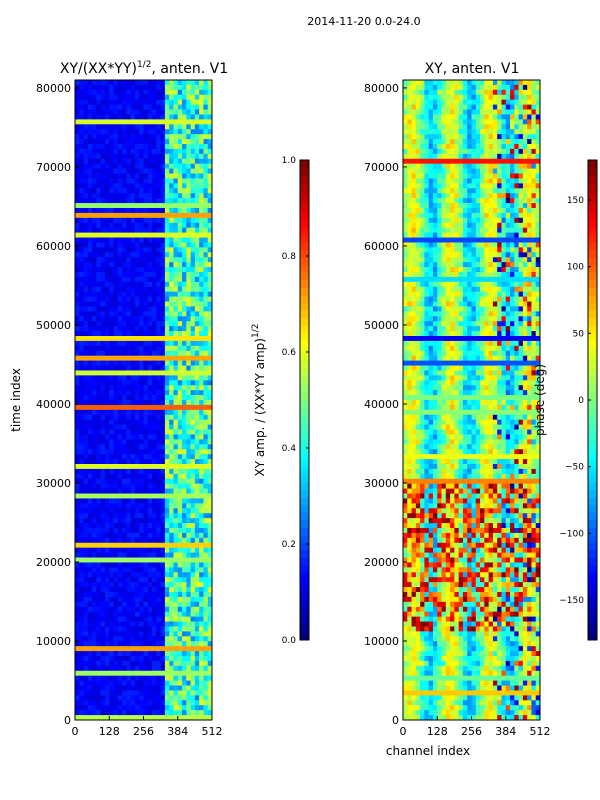 This screenshot has width=600, height=800. I want to click on right-colorbar-tick-label: 50, so click(579, 334).